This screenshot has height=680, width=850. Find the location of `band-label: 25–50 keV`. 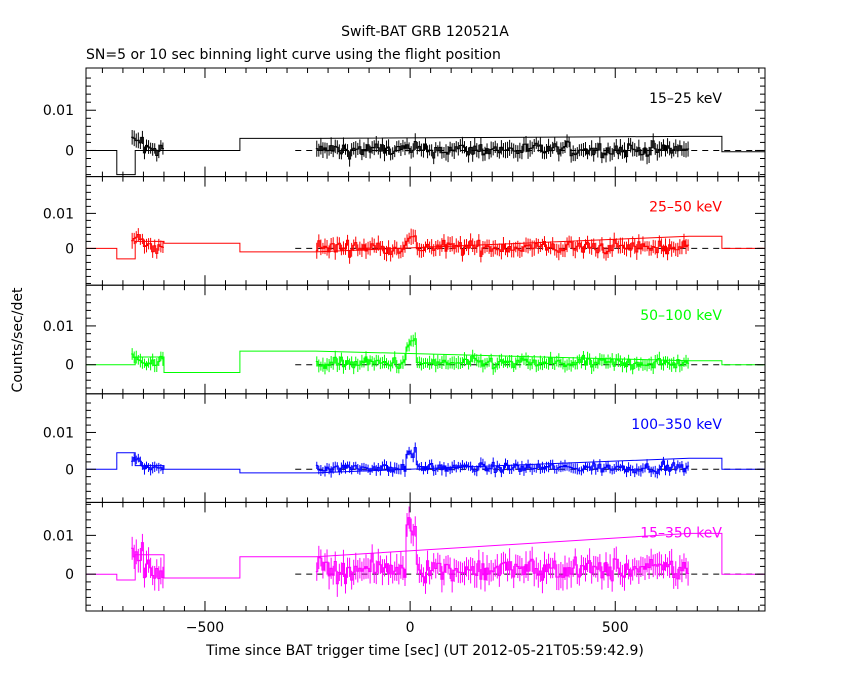

band-label: 25–50 keV is located at coordinates (685, 208).